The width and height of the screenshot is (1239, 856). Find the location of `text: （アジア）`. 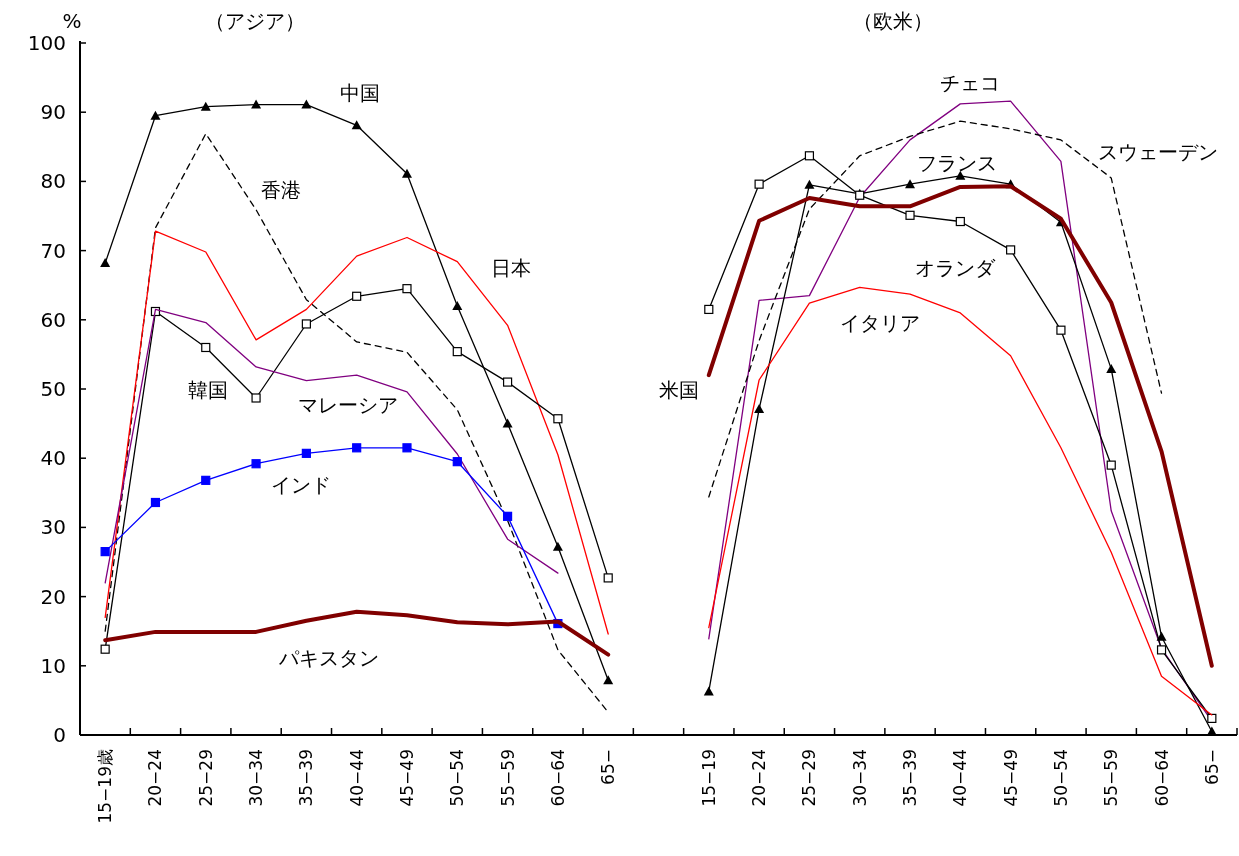

text: （アジア） is located at coordinates (255, 21).